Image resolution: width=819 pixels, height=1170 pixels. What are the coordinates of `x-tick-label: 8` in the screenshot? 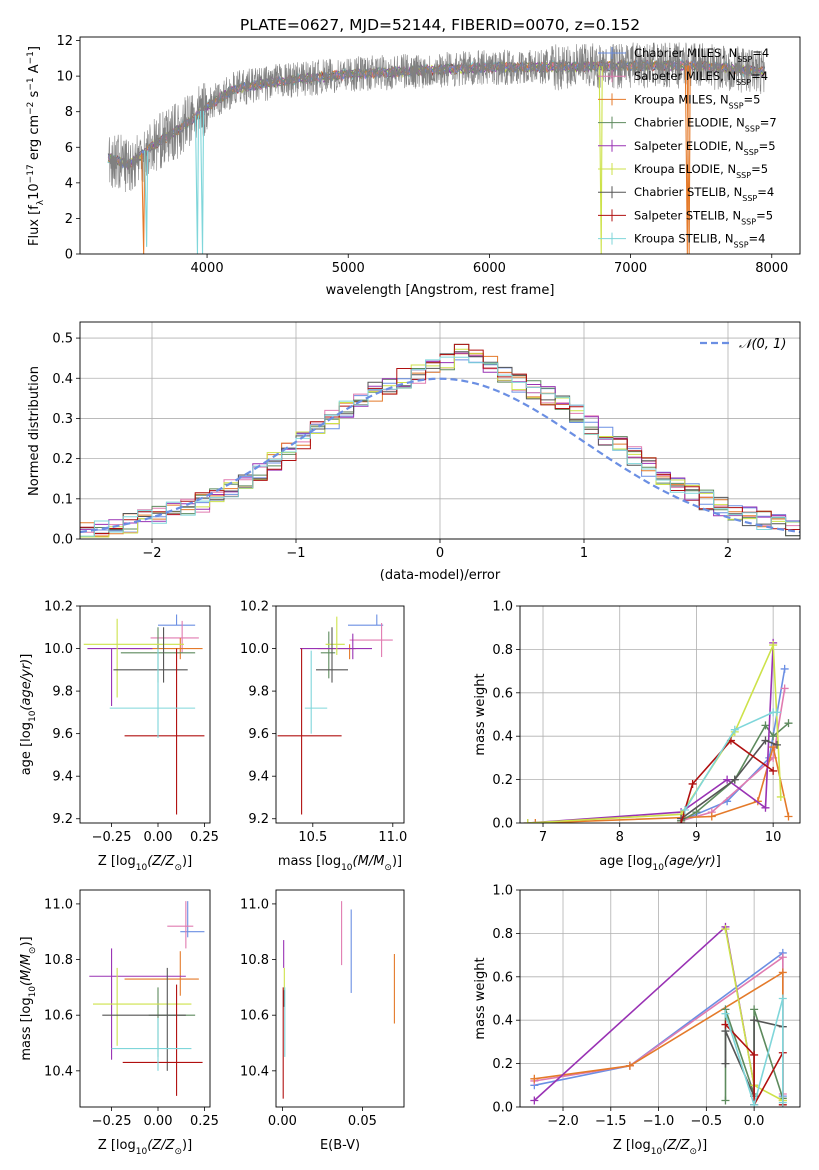 It's located at (620, 837).